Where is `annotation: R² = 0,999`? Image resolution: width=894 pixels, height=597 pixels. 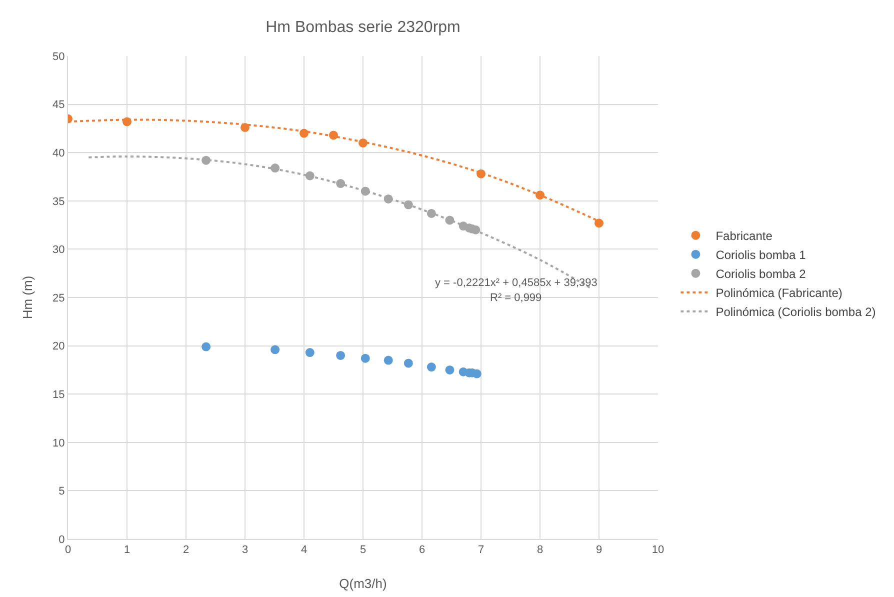 annotation: R² = 0,999 is located at coordinates (516, 298).